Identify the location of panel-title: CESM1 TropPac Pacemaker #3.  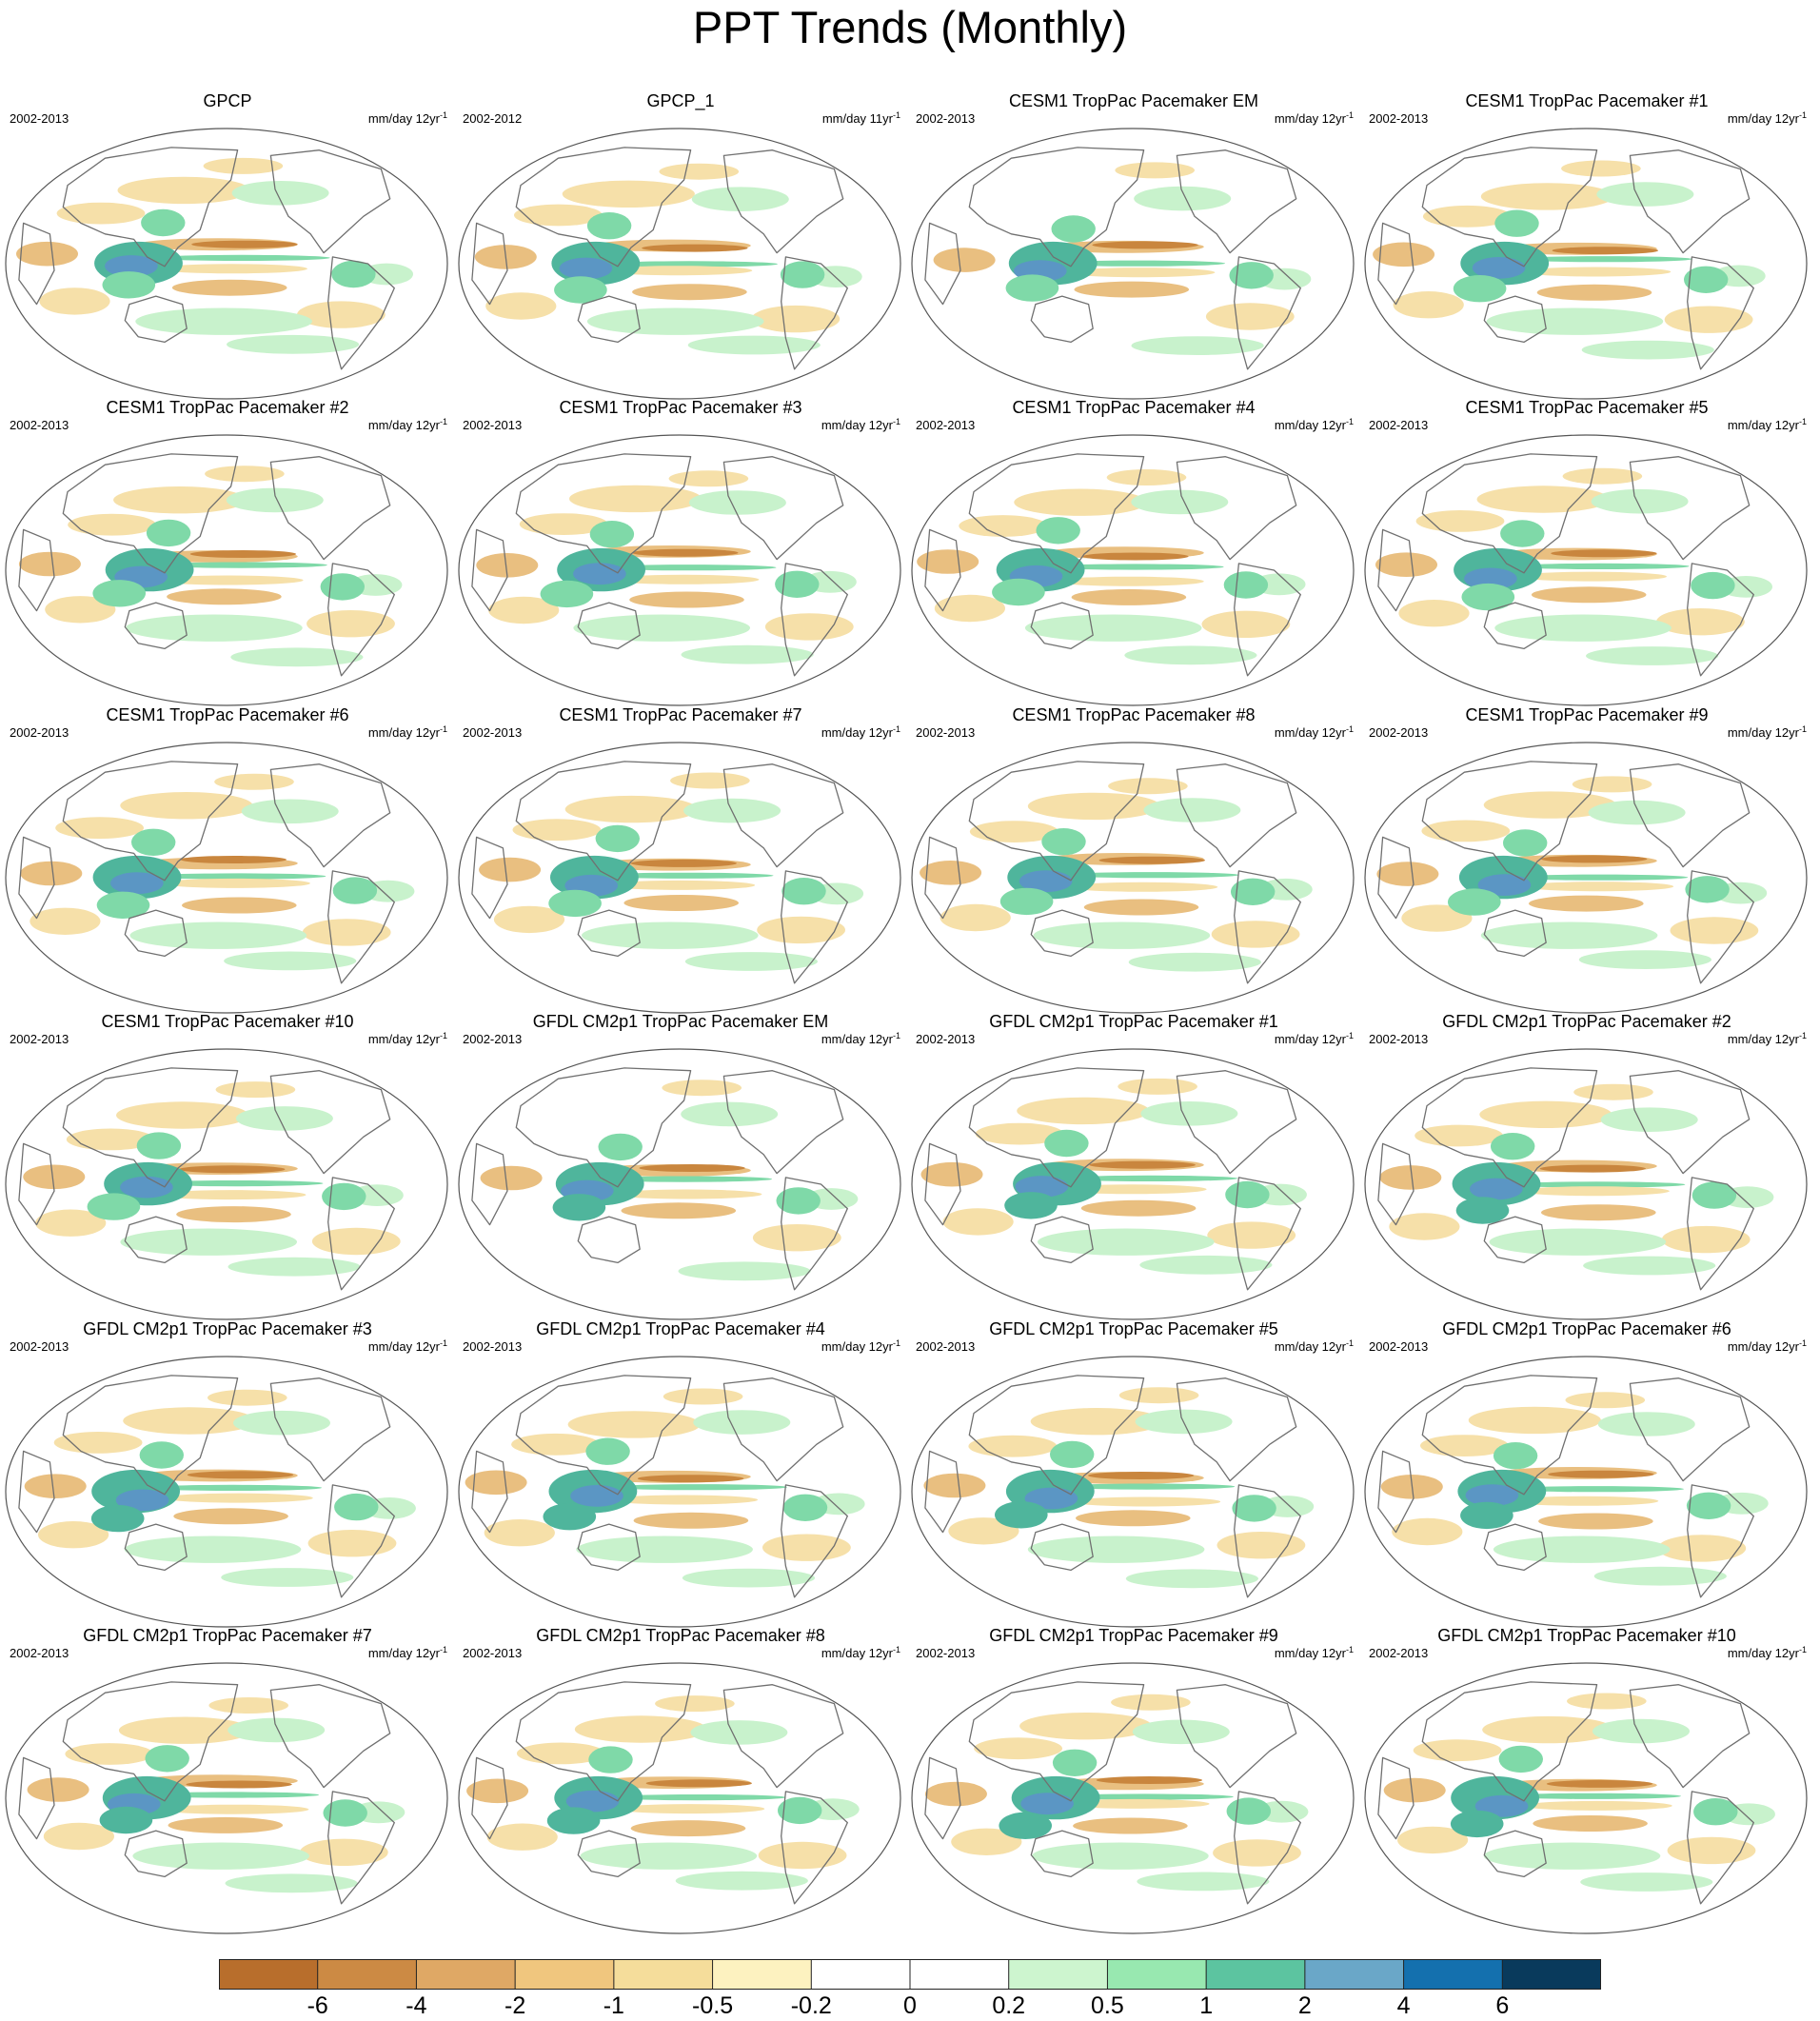
(680, 408).